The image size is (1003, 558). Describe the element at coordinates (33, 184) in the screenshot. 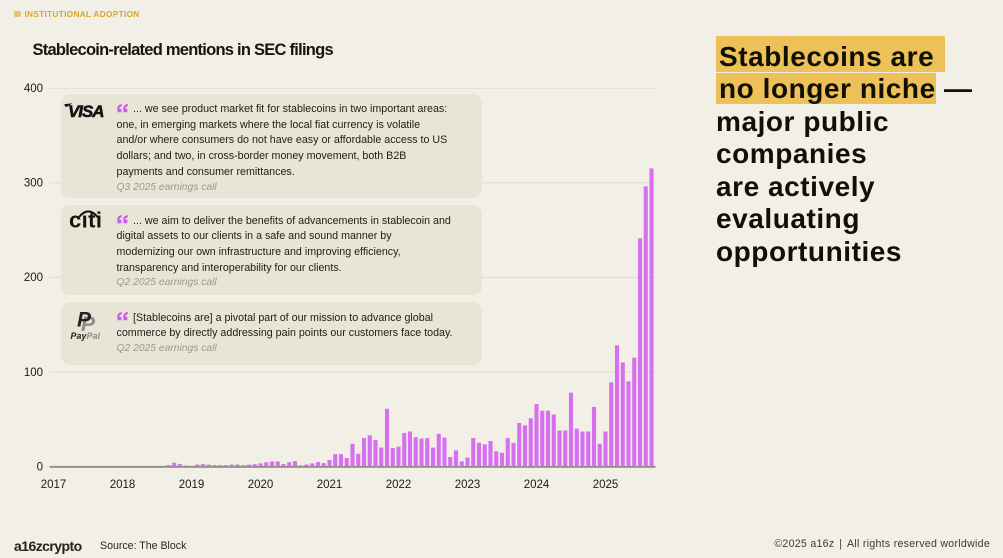

I see `svg-text: 300` at that location.